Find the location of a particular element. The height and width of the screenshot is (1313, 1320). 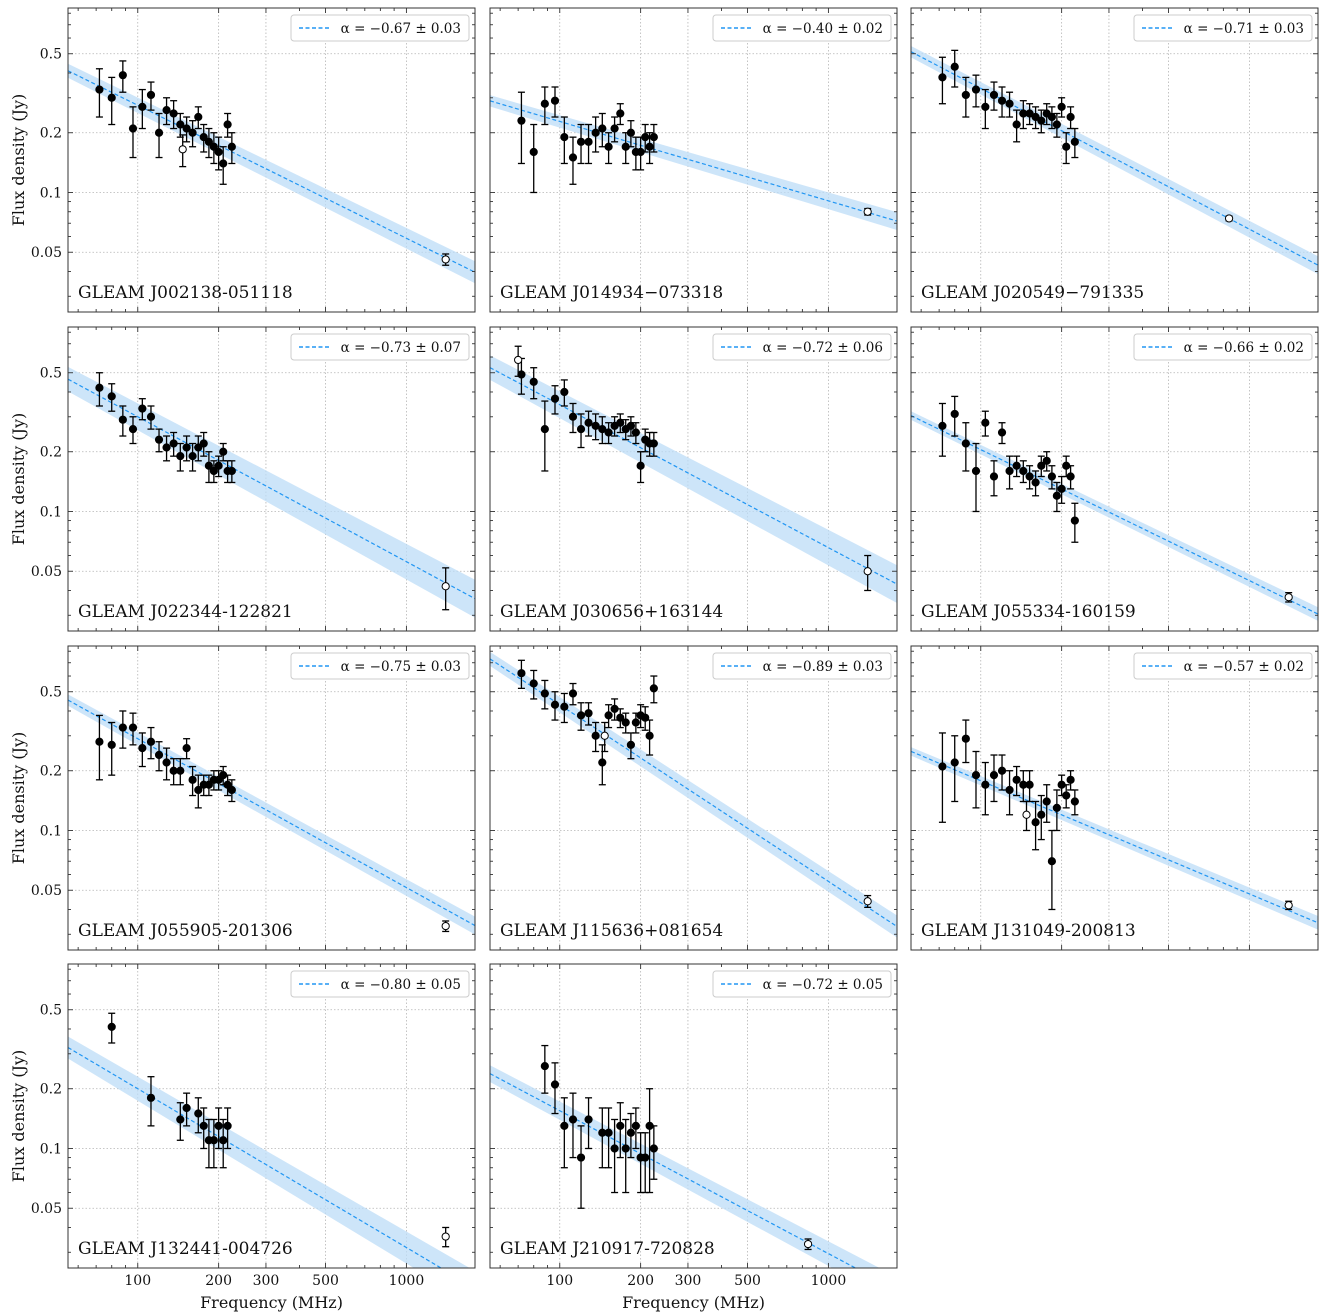

source-name: GLEAM J055905-201306 is located at coordinates (185, 931).